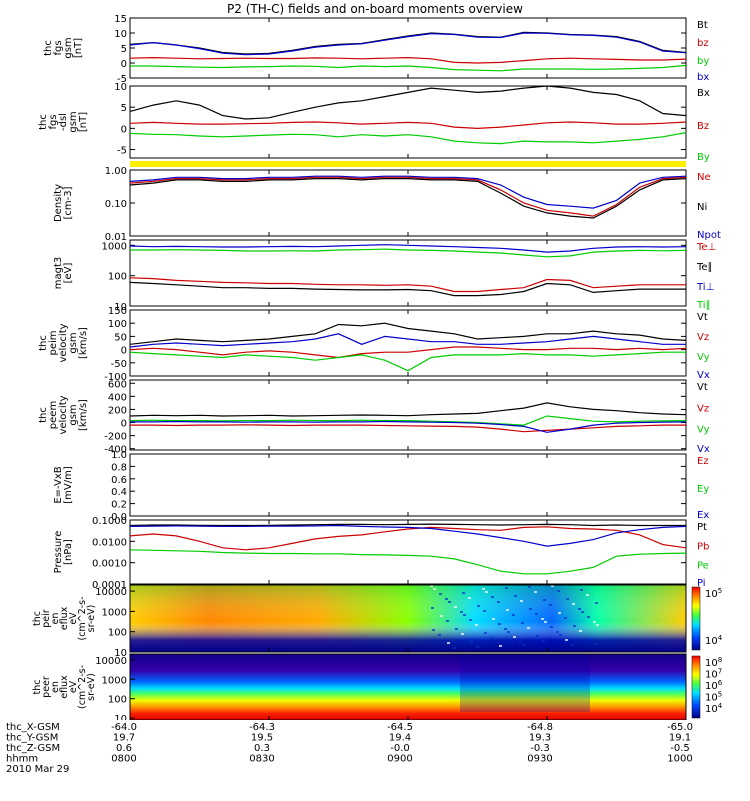 The height and width of the screenshot is (801, 750). Describe the element at coordinates (119, 467) in the screenshot. I see `y-tick-label: 0.8` at that location.